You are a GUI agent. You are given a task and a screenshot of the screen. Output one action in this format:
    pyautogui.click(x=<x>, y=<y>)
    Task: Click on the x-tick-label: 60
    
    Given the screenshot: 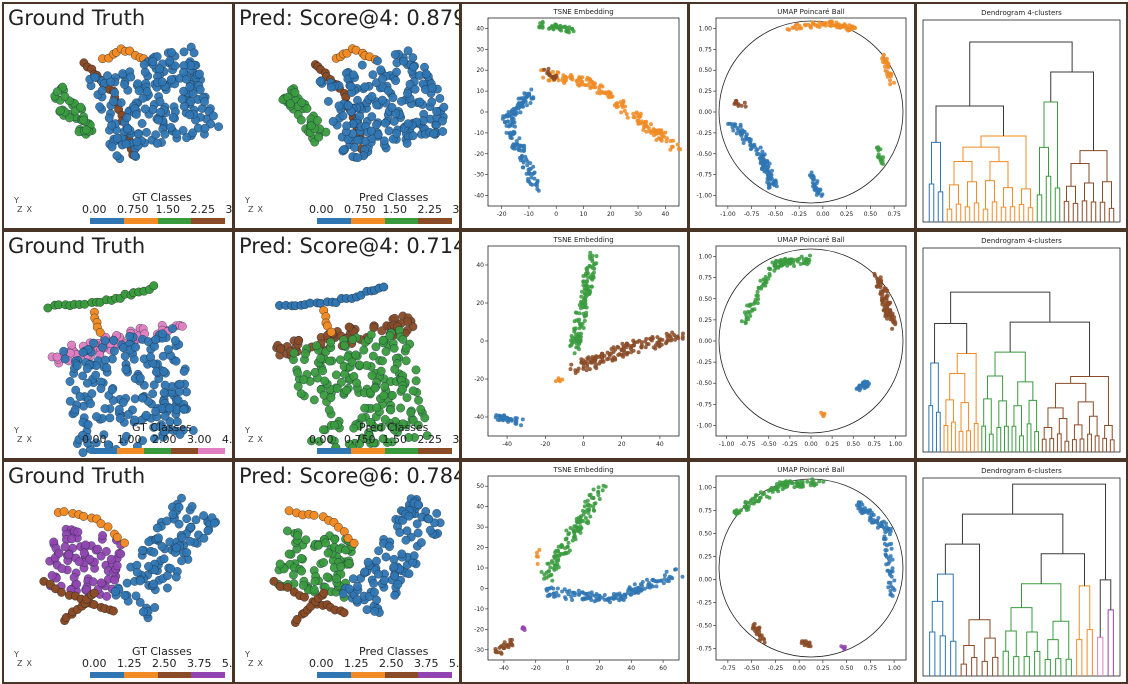 What is the action you would take?
    pyautogui.click(x=663, y=668)
    